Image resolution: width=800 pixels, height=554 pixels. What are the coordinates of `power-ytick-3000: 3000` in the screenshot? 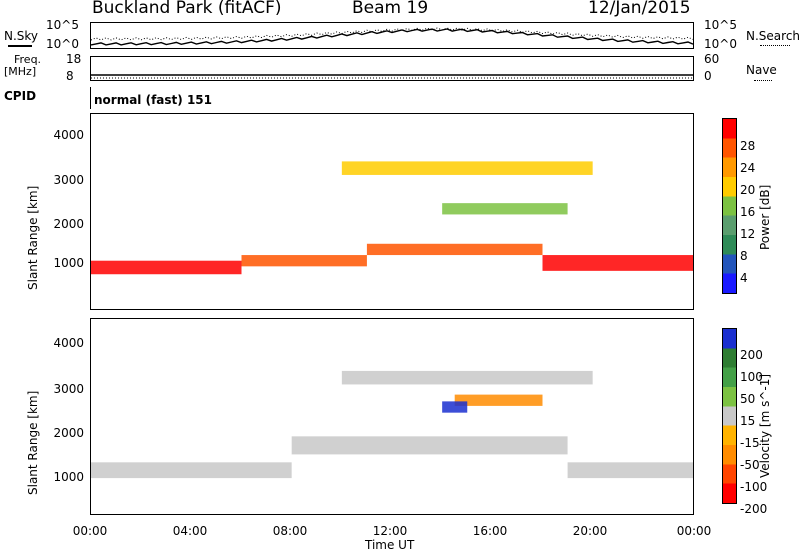 It's located at (68, 180).